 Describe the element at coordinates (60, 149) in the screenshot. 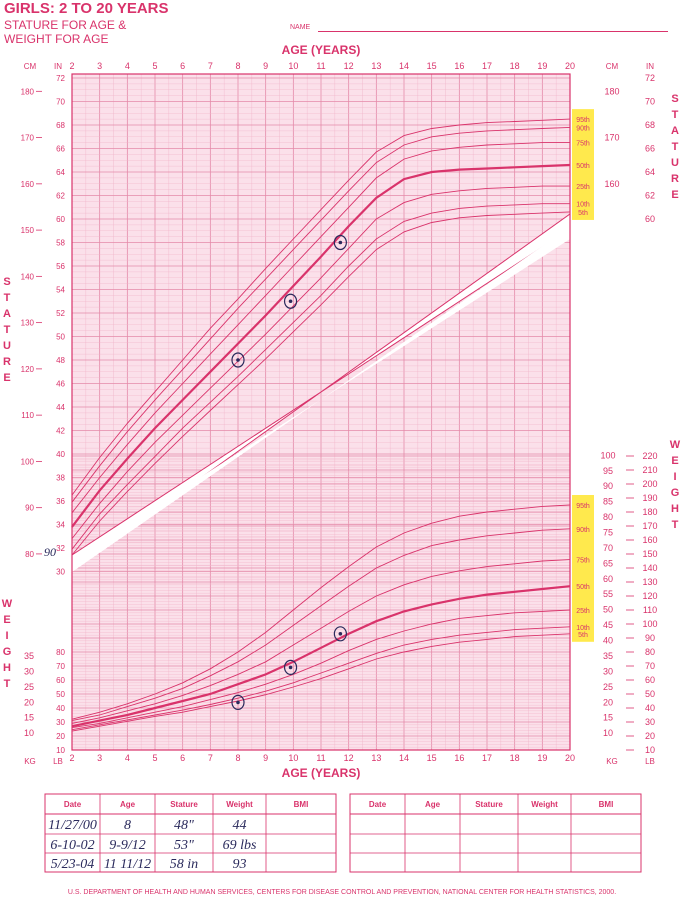

I see `stature-in-tick-left: 66` at that location.